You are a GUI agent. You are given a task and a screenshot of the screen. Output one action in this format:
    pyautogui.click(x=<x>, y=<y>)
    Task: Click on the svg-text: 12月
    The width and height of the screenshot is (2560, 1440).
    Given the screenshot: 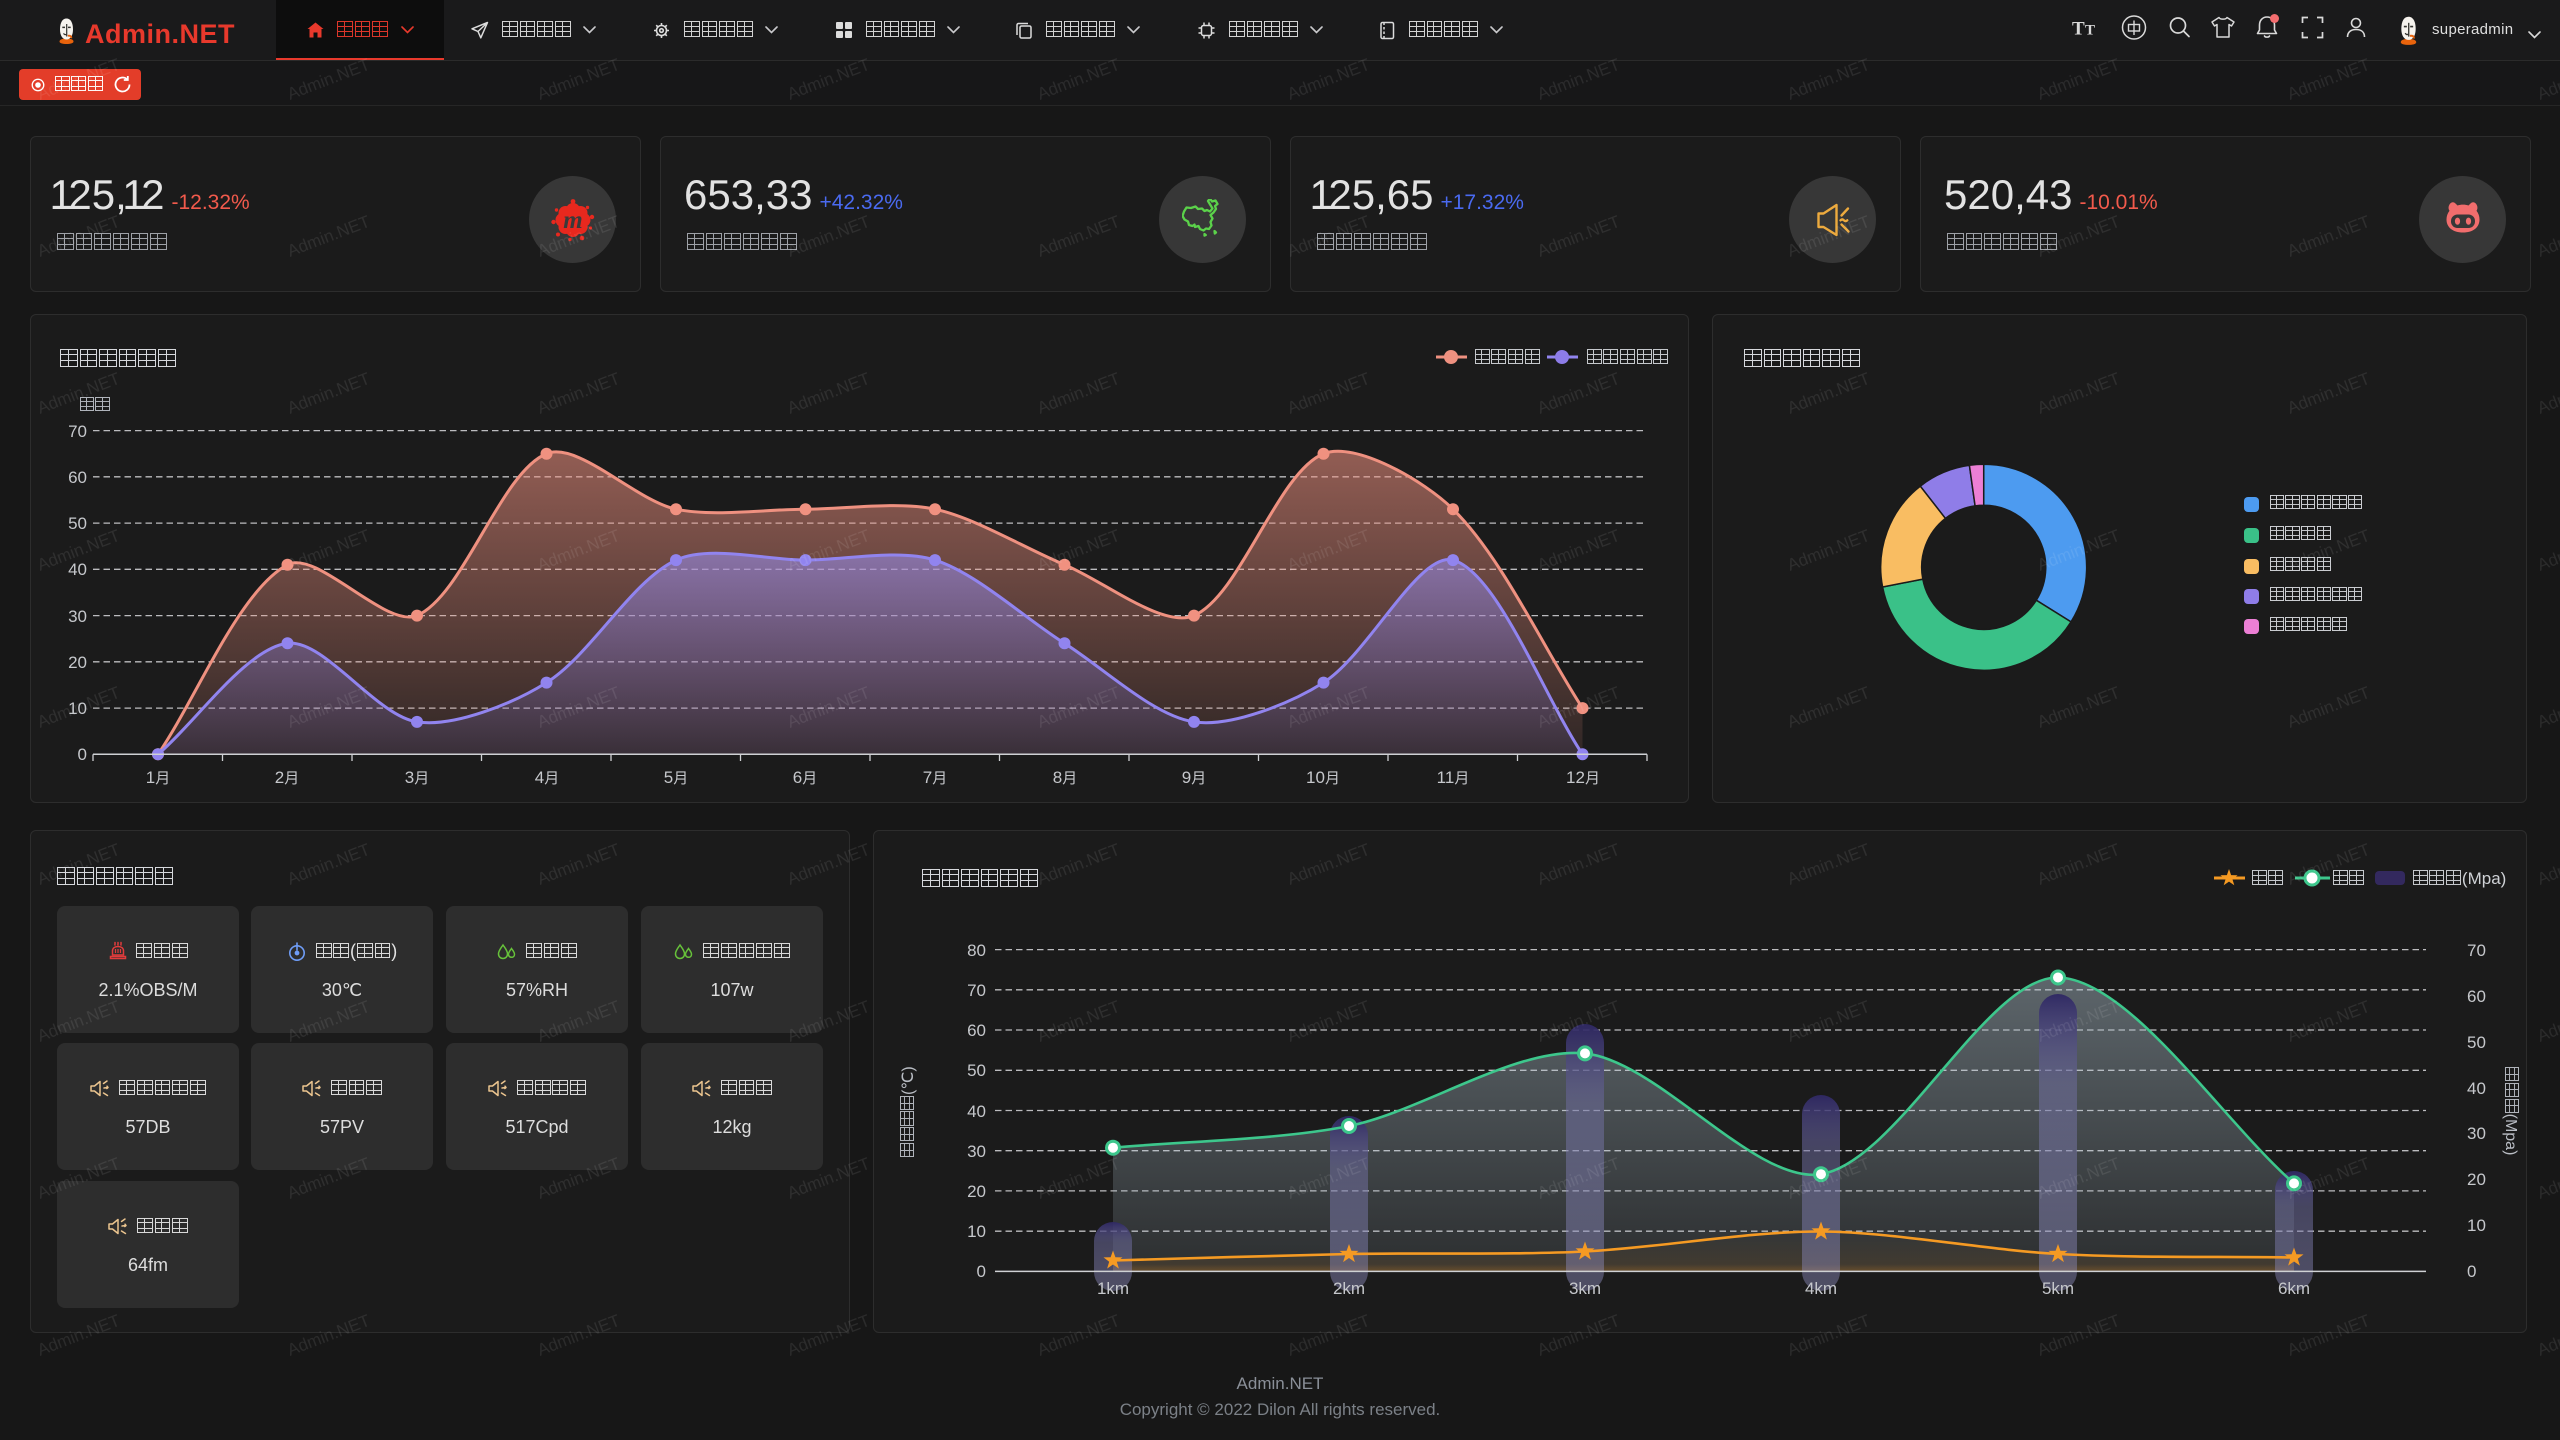 What is the action you would take?
    pyautogui.click(x=1583, y=777)
    